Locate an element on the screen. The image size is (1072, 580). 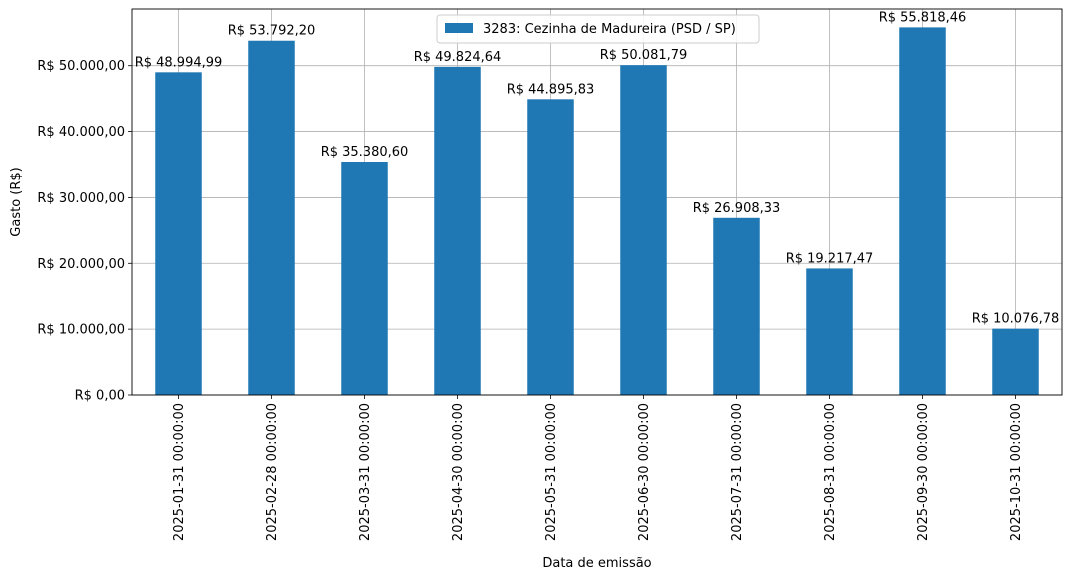
y-tick-label: R$ 0,00 is located at coordinates (100, 396).